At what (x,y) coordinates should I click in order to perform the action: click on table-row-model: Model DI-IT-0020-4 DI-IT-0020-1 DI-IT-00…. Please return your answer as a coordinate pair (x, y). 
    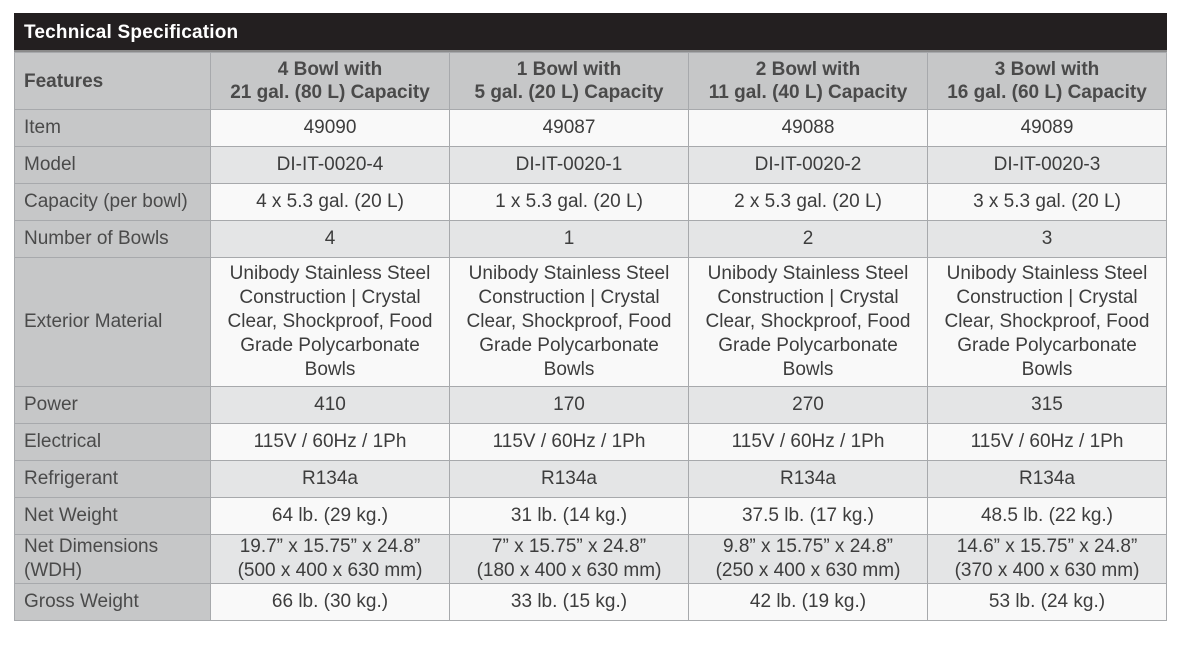
    Looking at the image, I should click on (590, 165).